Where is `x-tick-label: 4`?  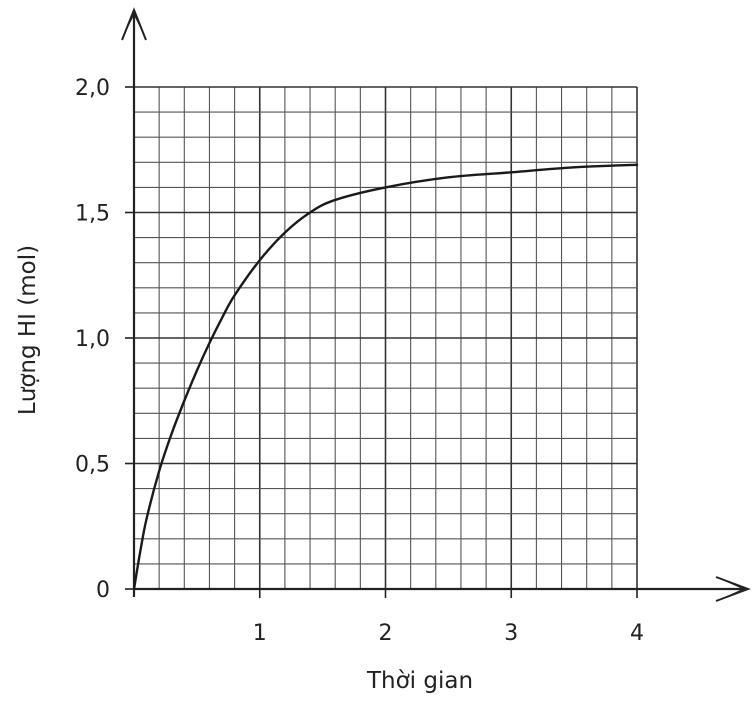 x-tick-label: 4 is located at coordinates (637, 633).